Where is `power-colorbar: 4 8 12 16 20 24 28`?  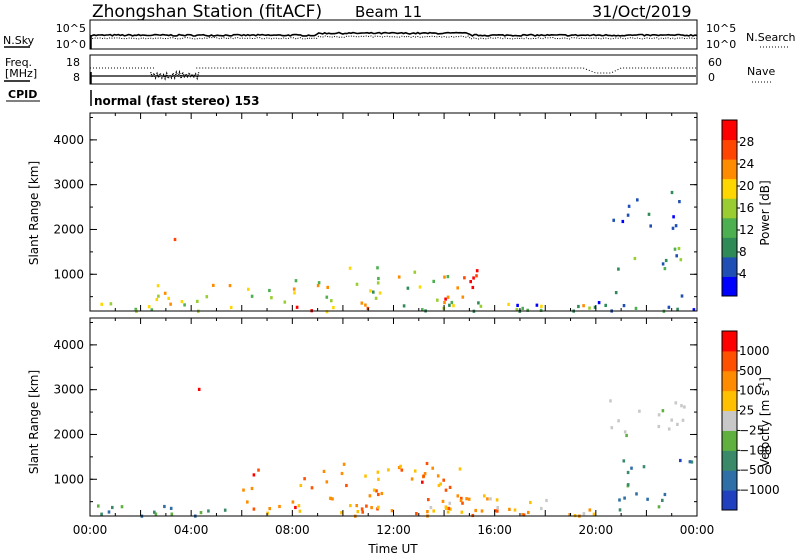
power-colorbar: 4 8 12 16 20 24 28 is located at coordinates (737, 208).